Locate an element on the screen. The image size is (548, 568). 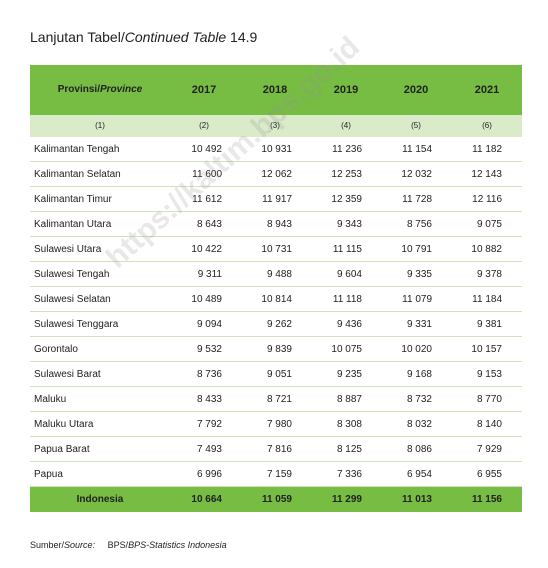
total-row: Indonesia 10 664 11 059 11 299 11 013 11 156 is located at coordinates (276, 499).